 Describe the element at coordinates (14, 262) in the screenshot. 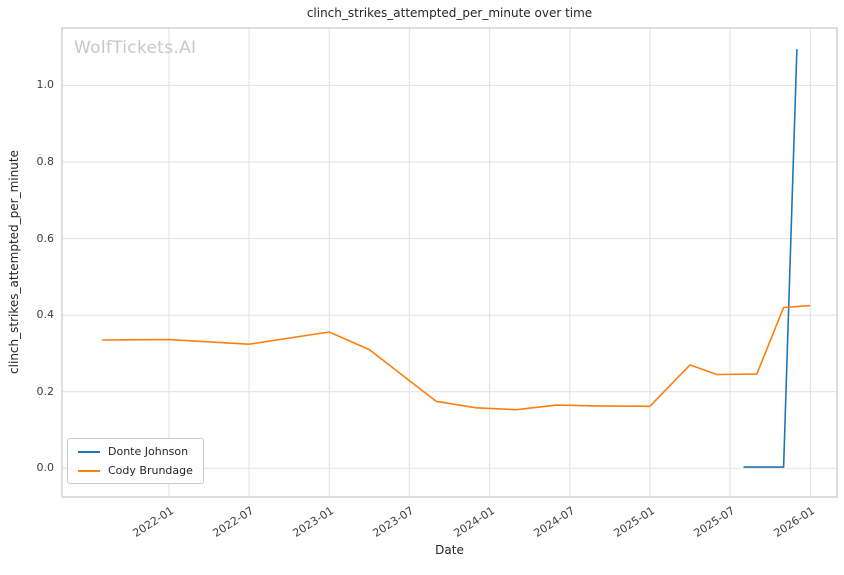

I see `y-axis-label: clinch_strikes_attempted_per_minute` at that location.